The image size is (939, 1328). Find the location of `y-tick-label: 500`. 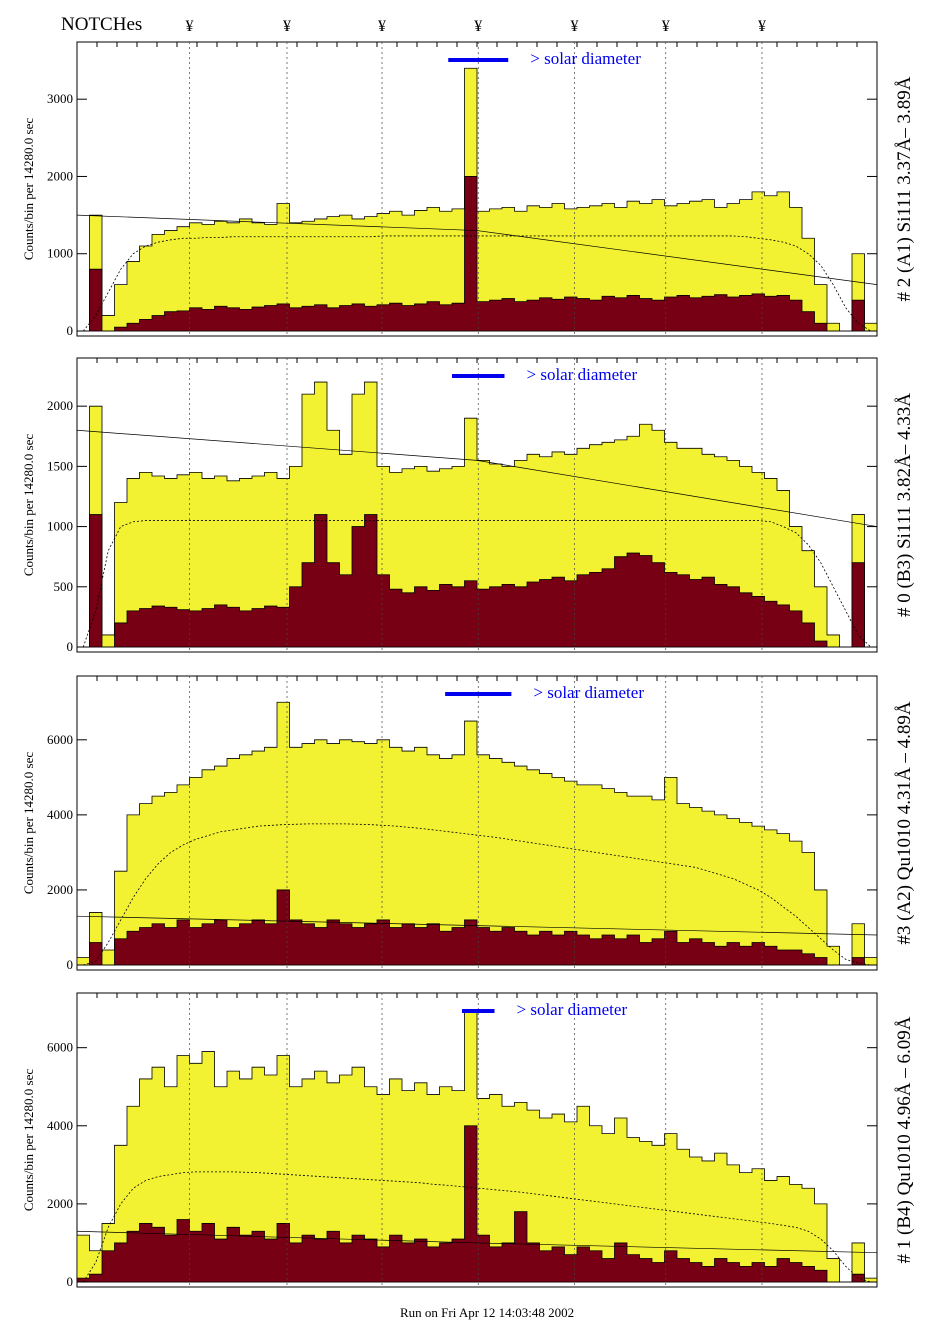

y-tick-label: 500 is located at coordinates (64, 586).